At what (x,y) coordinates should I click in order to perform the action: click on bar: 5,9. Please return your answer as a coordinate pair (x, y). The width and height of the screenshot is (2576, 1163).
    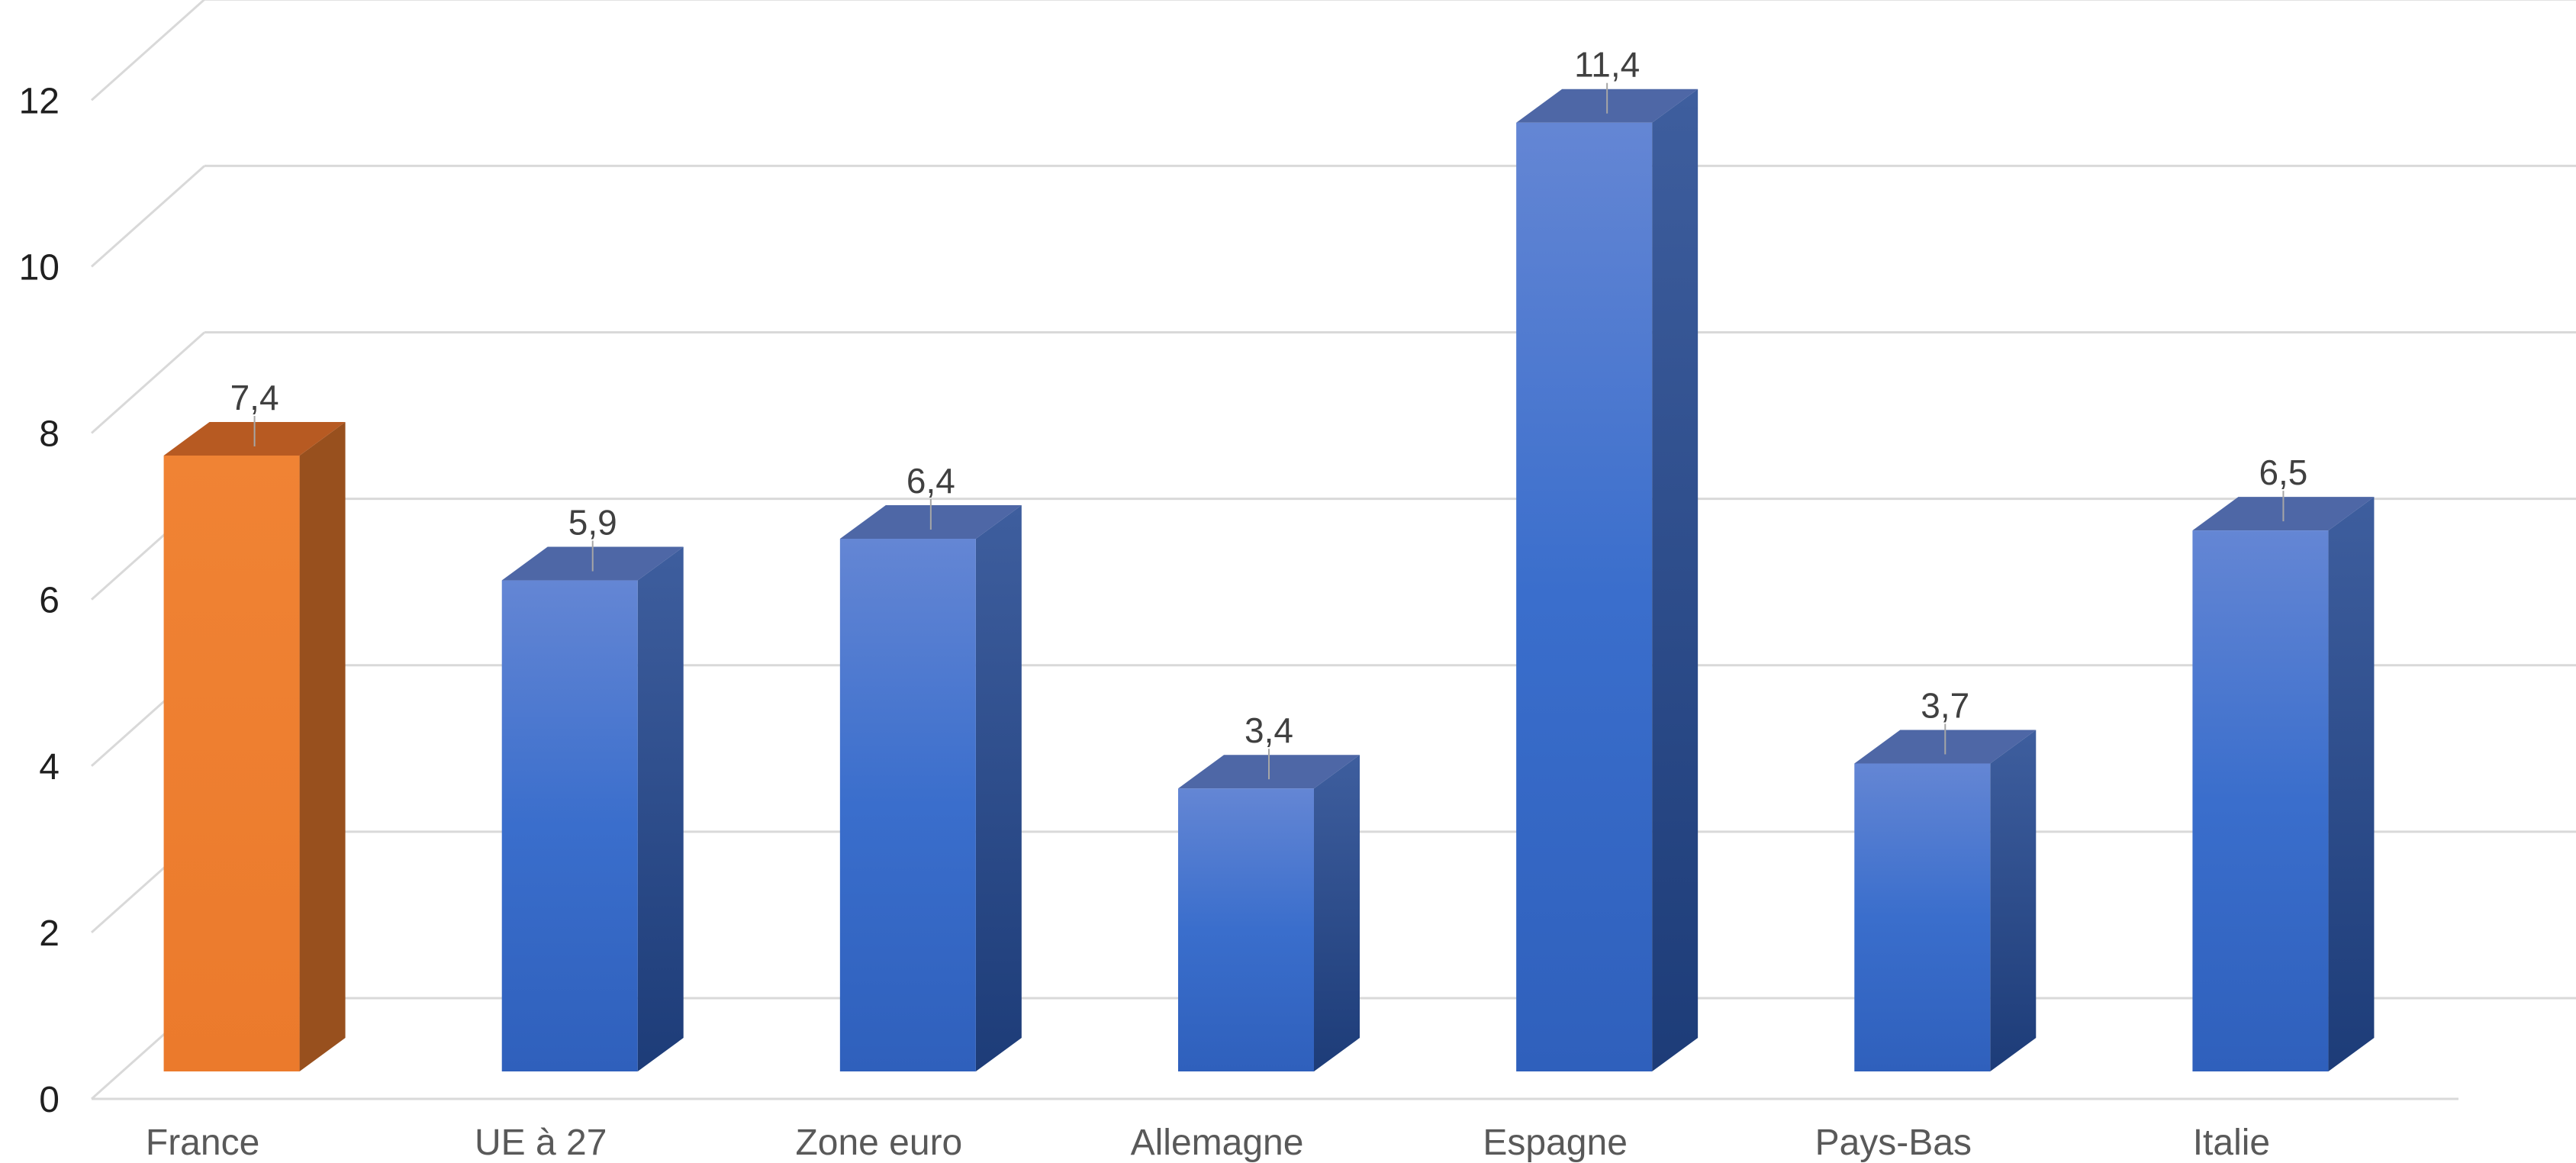
    Looking at the image, I should click on (592, 787).